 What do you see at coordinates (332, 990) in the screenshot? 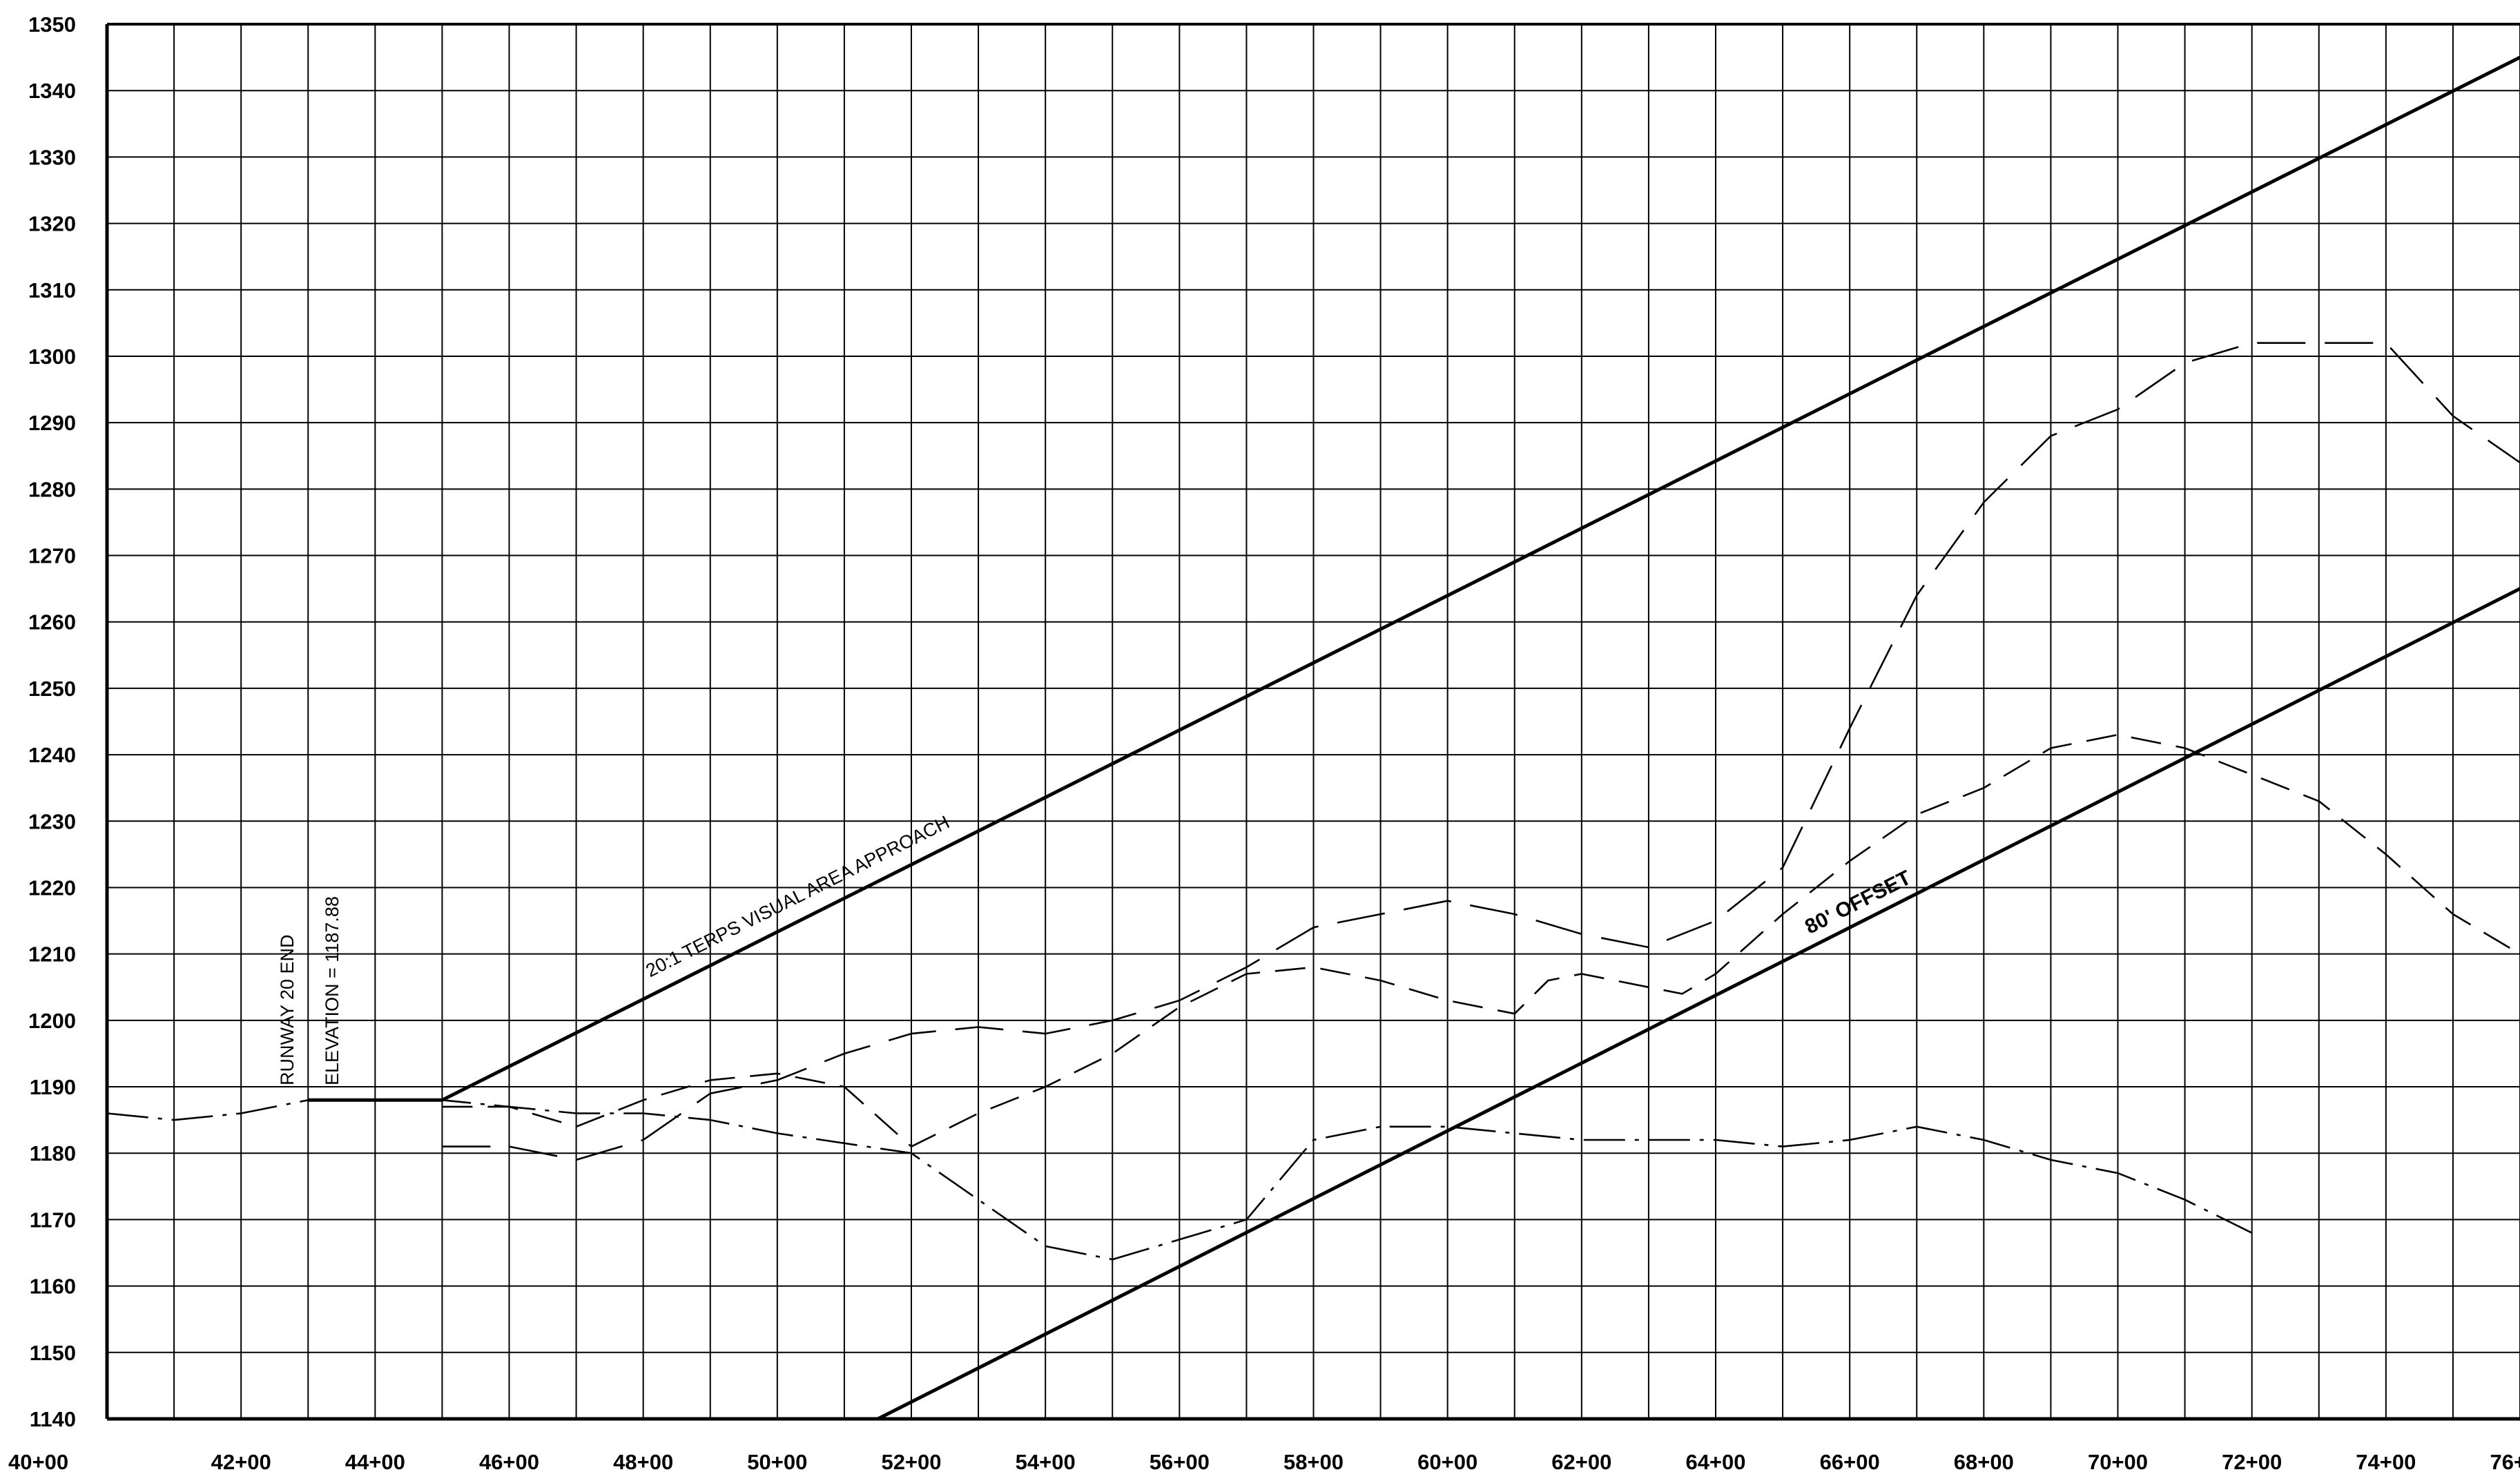
I see `elevation-label: ELEVATION = 1187.88` at bounding box center [332, 990].